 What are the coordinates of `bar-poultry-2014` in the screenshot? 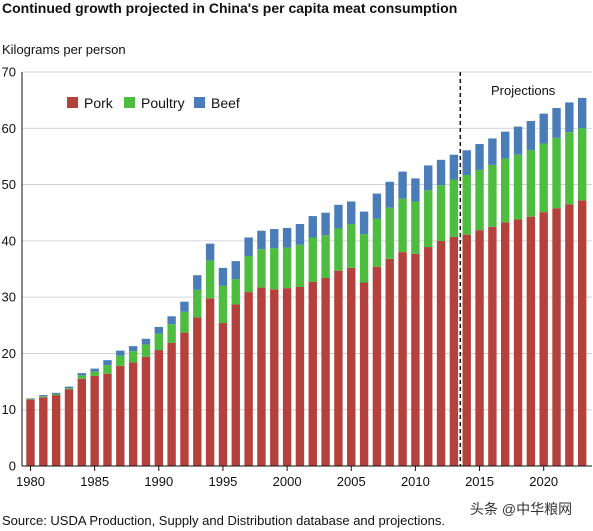 It's located at (466, 205).